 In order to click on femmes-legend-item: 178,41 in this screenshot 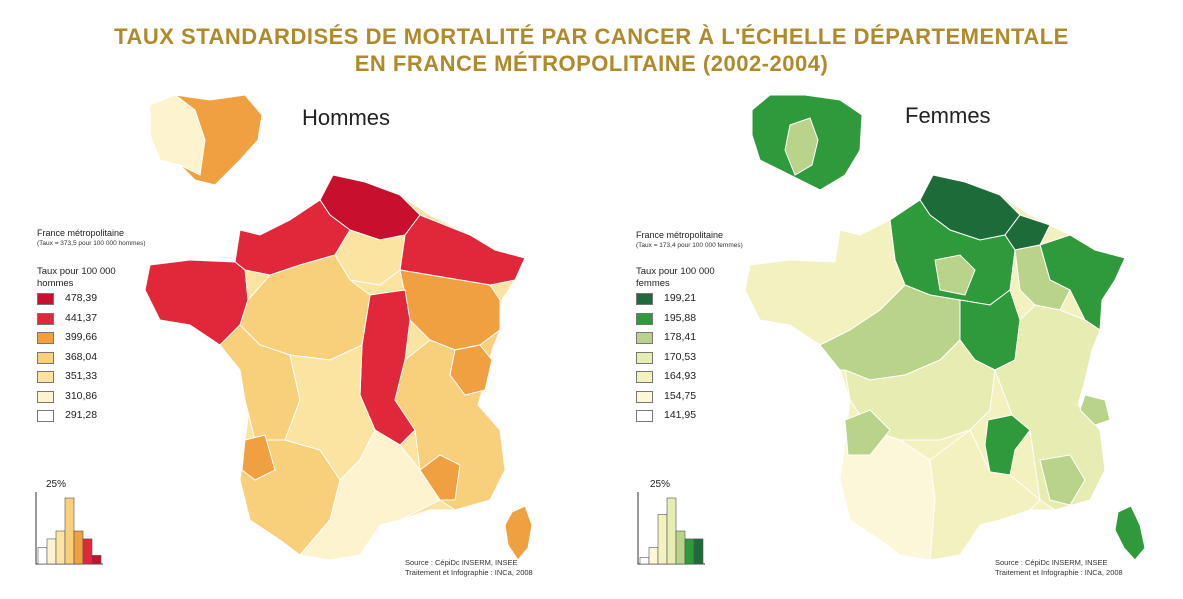, I will do `click(681, 338)`.